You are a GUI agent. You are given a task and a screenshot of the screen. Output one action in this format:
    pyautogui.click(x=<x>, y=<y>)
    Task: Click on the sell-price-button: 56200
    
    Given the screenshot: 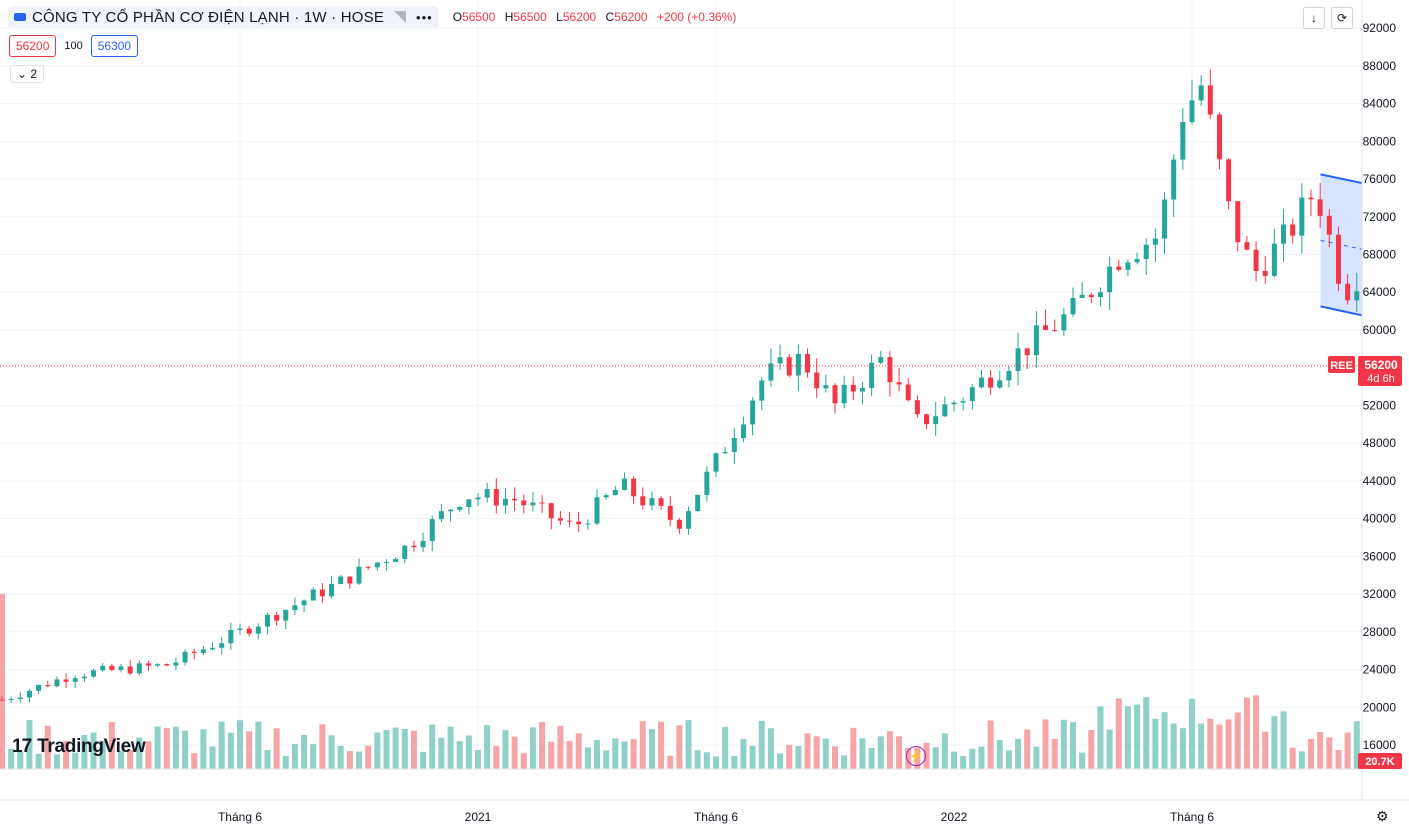 What is the action you would take?
    pyautogui.click(x=33, y=46)
    